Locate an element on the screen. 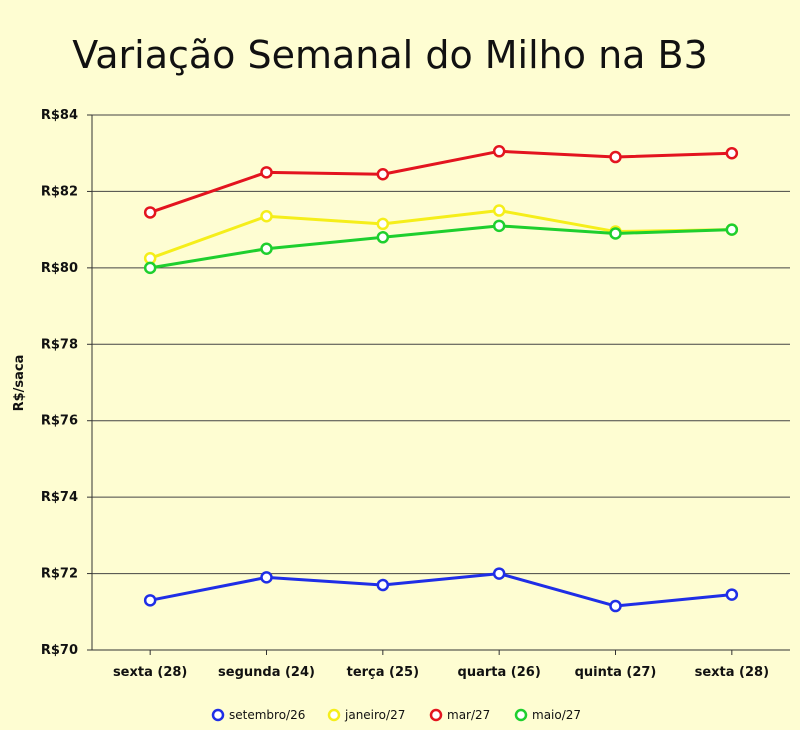 The width and height of the screenshot is (800, 730). y-tick-label: R$72 is located at coordinates (59, 574).